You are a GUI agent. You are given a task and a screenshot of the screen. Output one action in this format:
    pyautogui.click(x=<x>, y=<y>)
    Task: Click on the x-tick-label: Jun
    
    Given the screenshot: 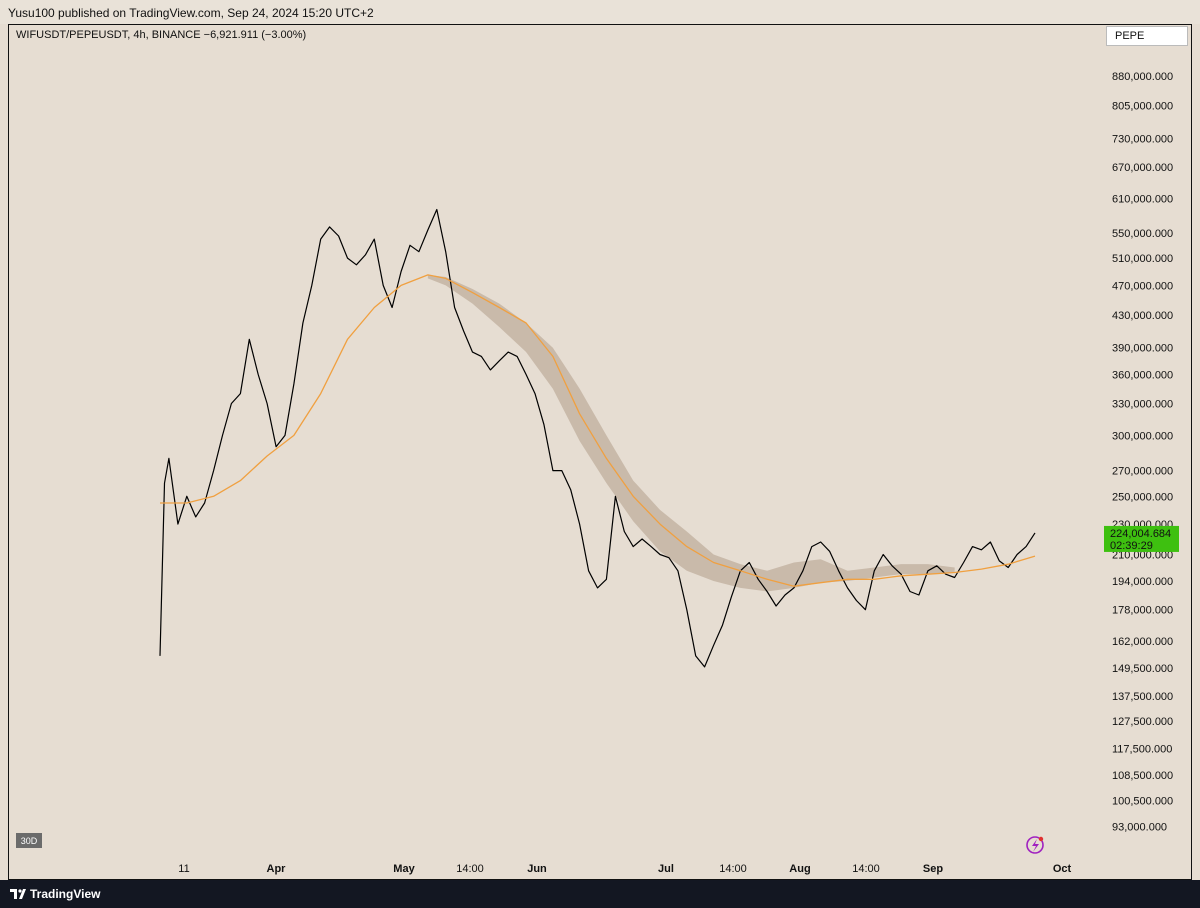 What is the action you would take?
    pyautogui.click(x=537, y=869)
    